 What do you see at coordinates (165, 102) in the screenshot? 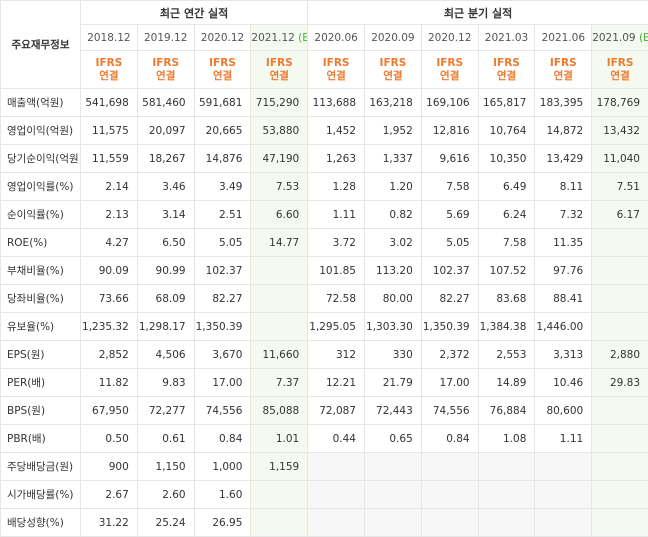
I see `value-cell: 581,460` at bounding box center [165, 102].